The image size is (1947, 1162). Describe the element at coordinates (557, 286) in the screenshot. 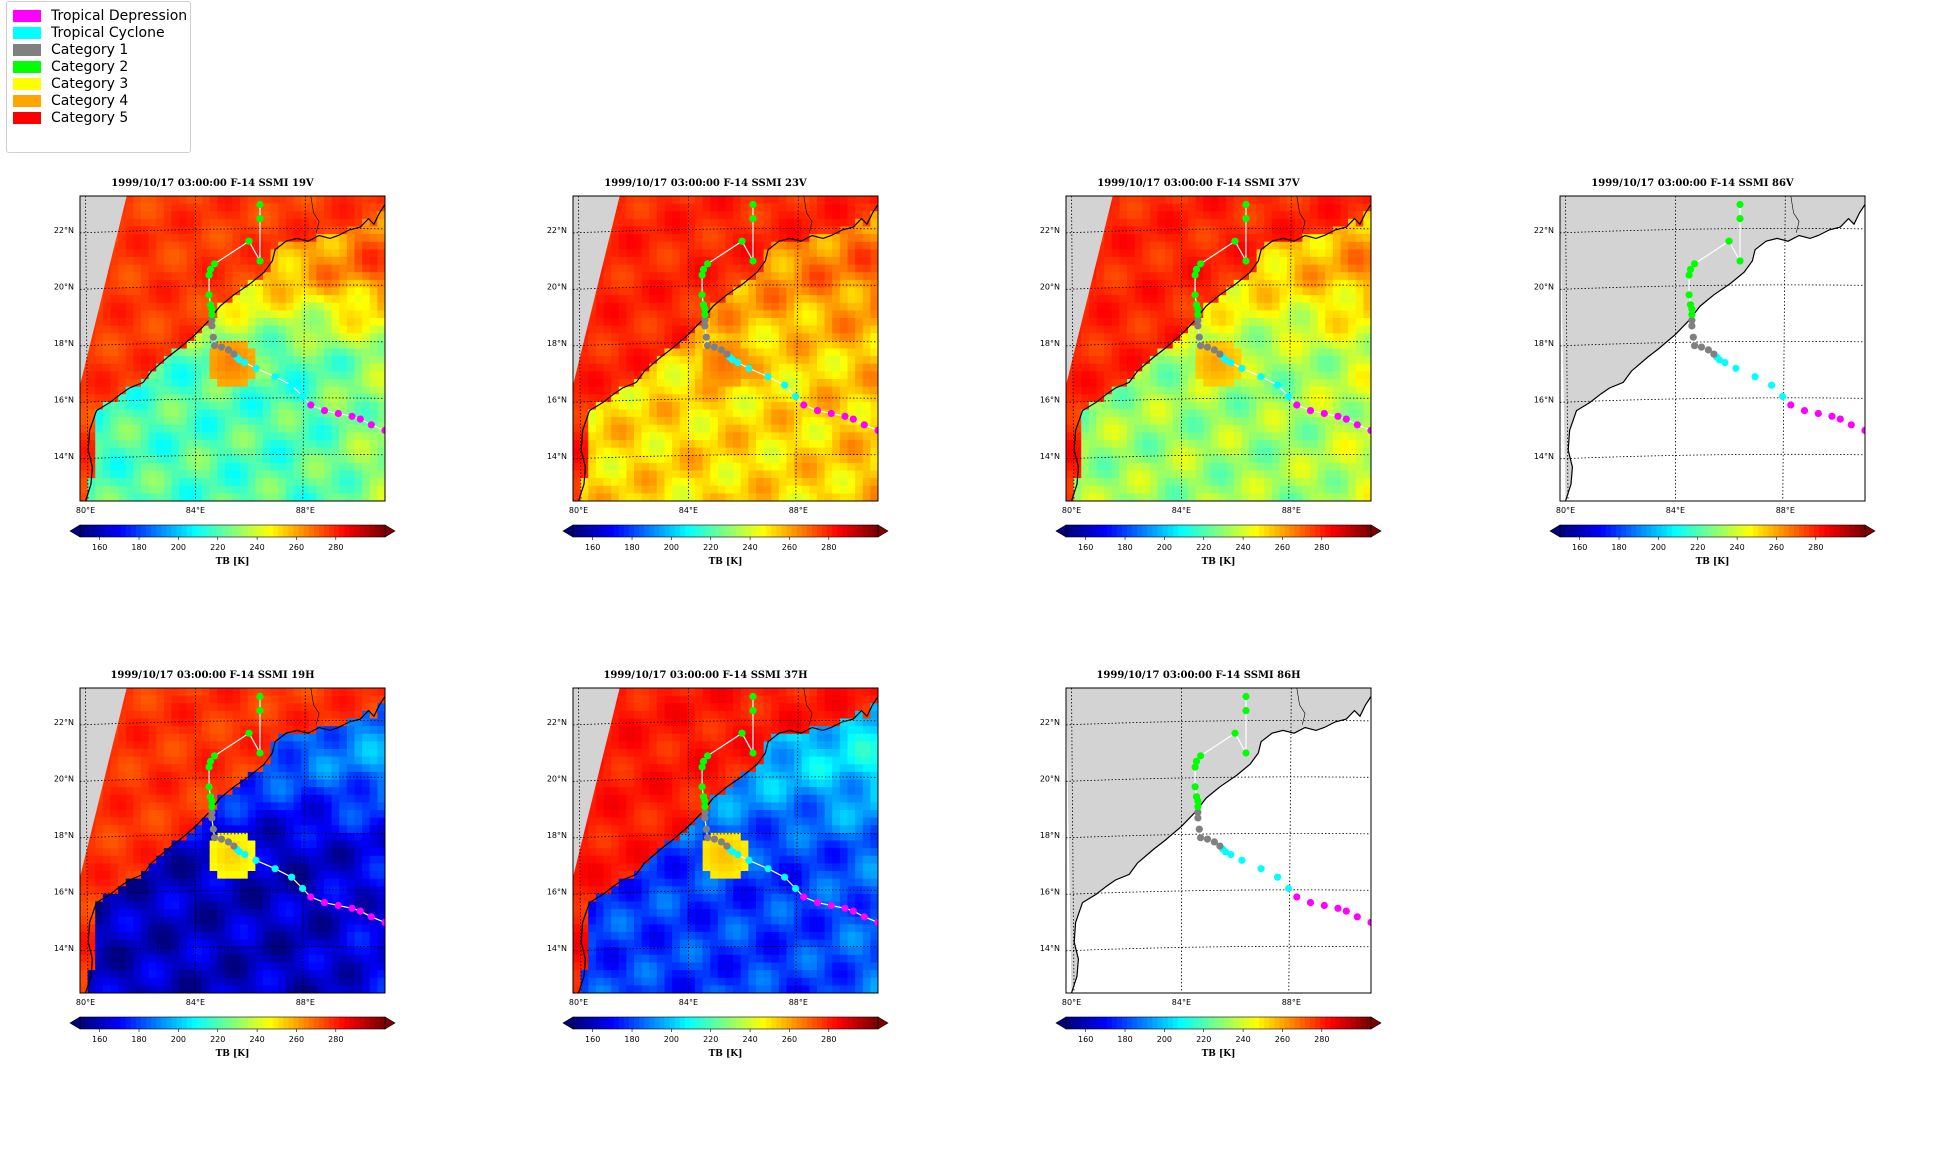

I see `lat-tick-label: 20°N` at that location.